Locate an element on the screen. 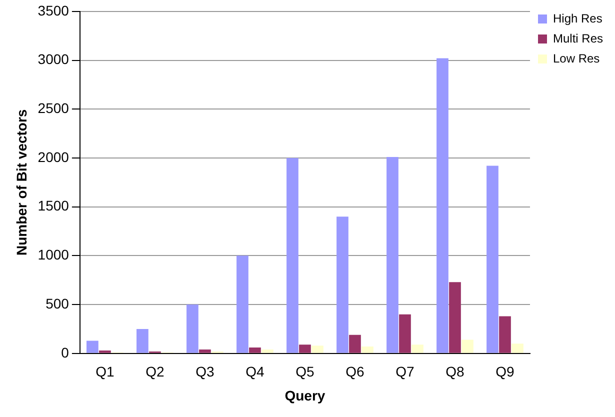 The width and height of the screenshot is (615, 417). y-tick-label: 3500 is located at coordinates (54, 10).